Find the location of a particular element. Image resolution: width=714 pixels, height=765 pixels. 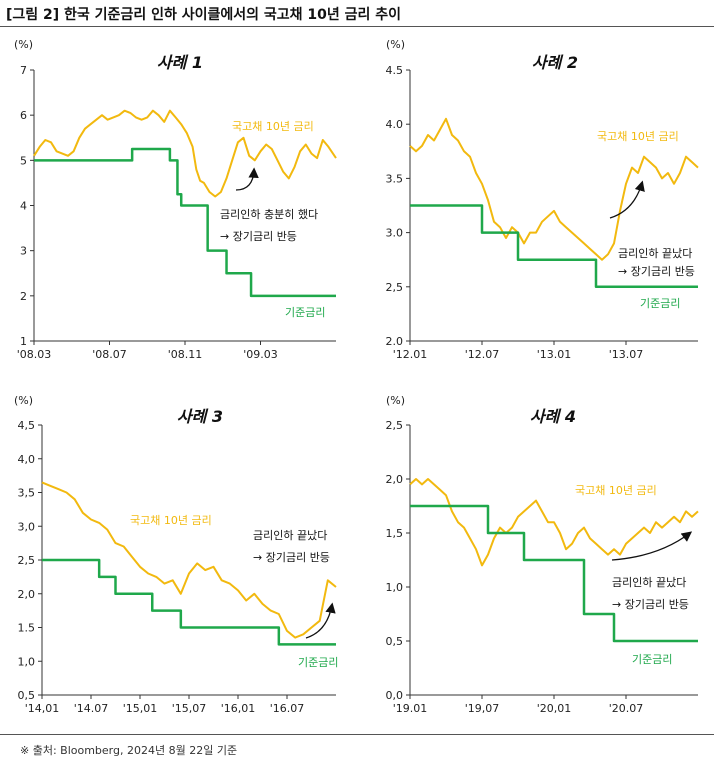

annotation-text: 금리인하 충분히 했다 is located at coordinates (269, 214).